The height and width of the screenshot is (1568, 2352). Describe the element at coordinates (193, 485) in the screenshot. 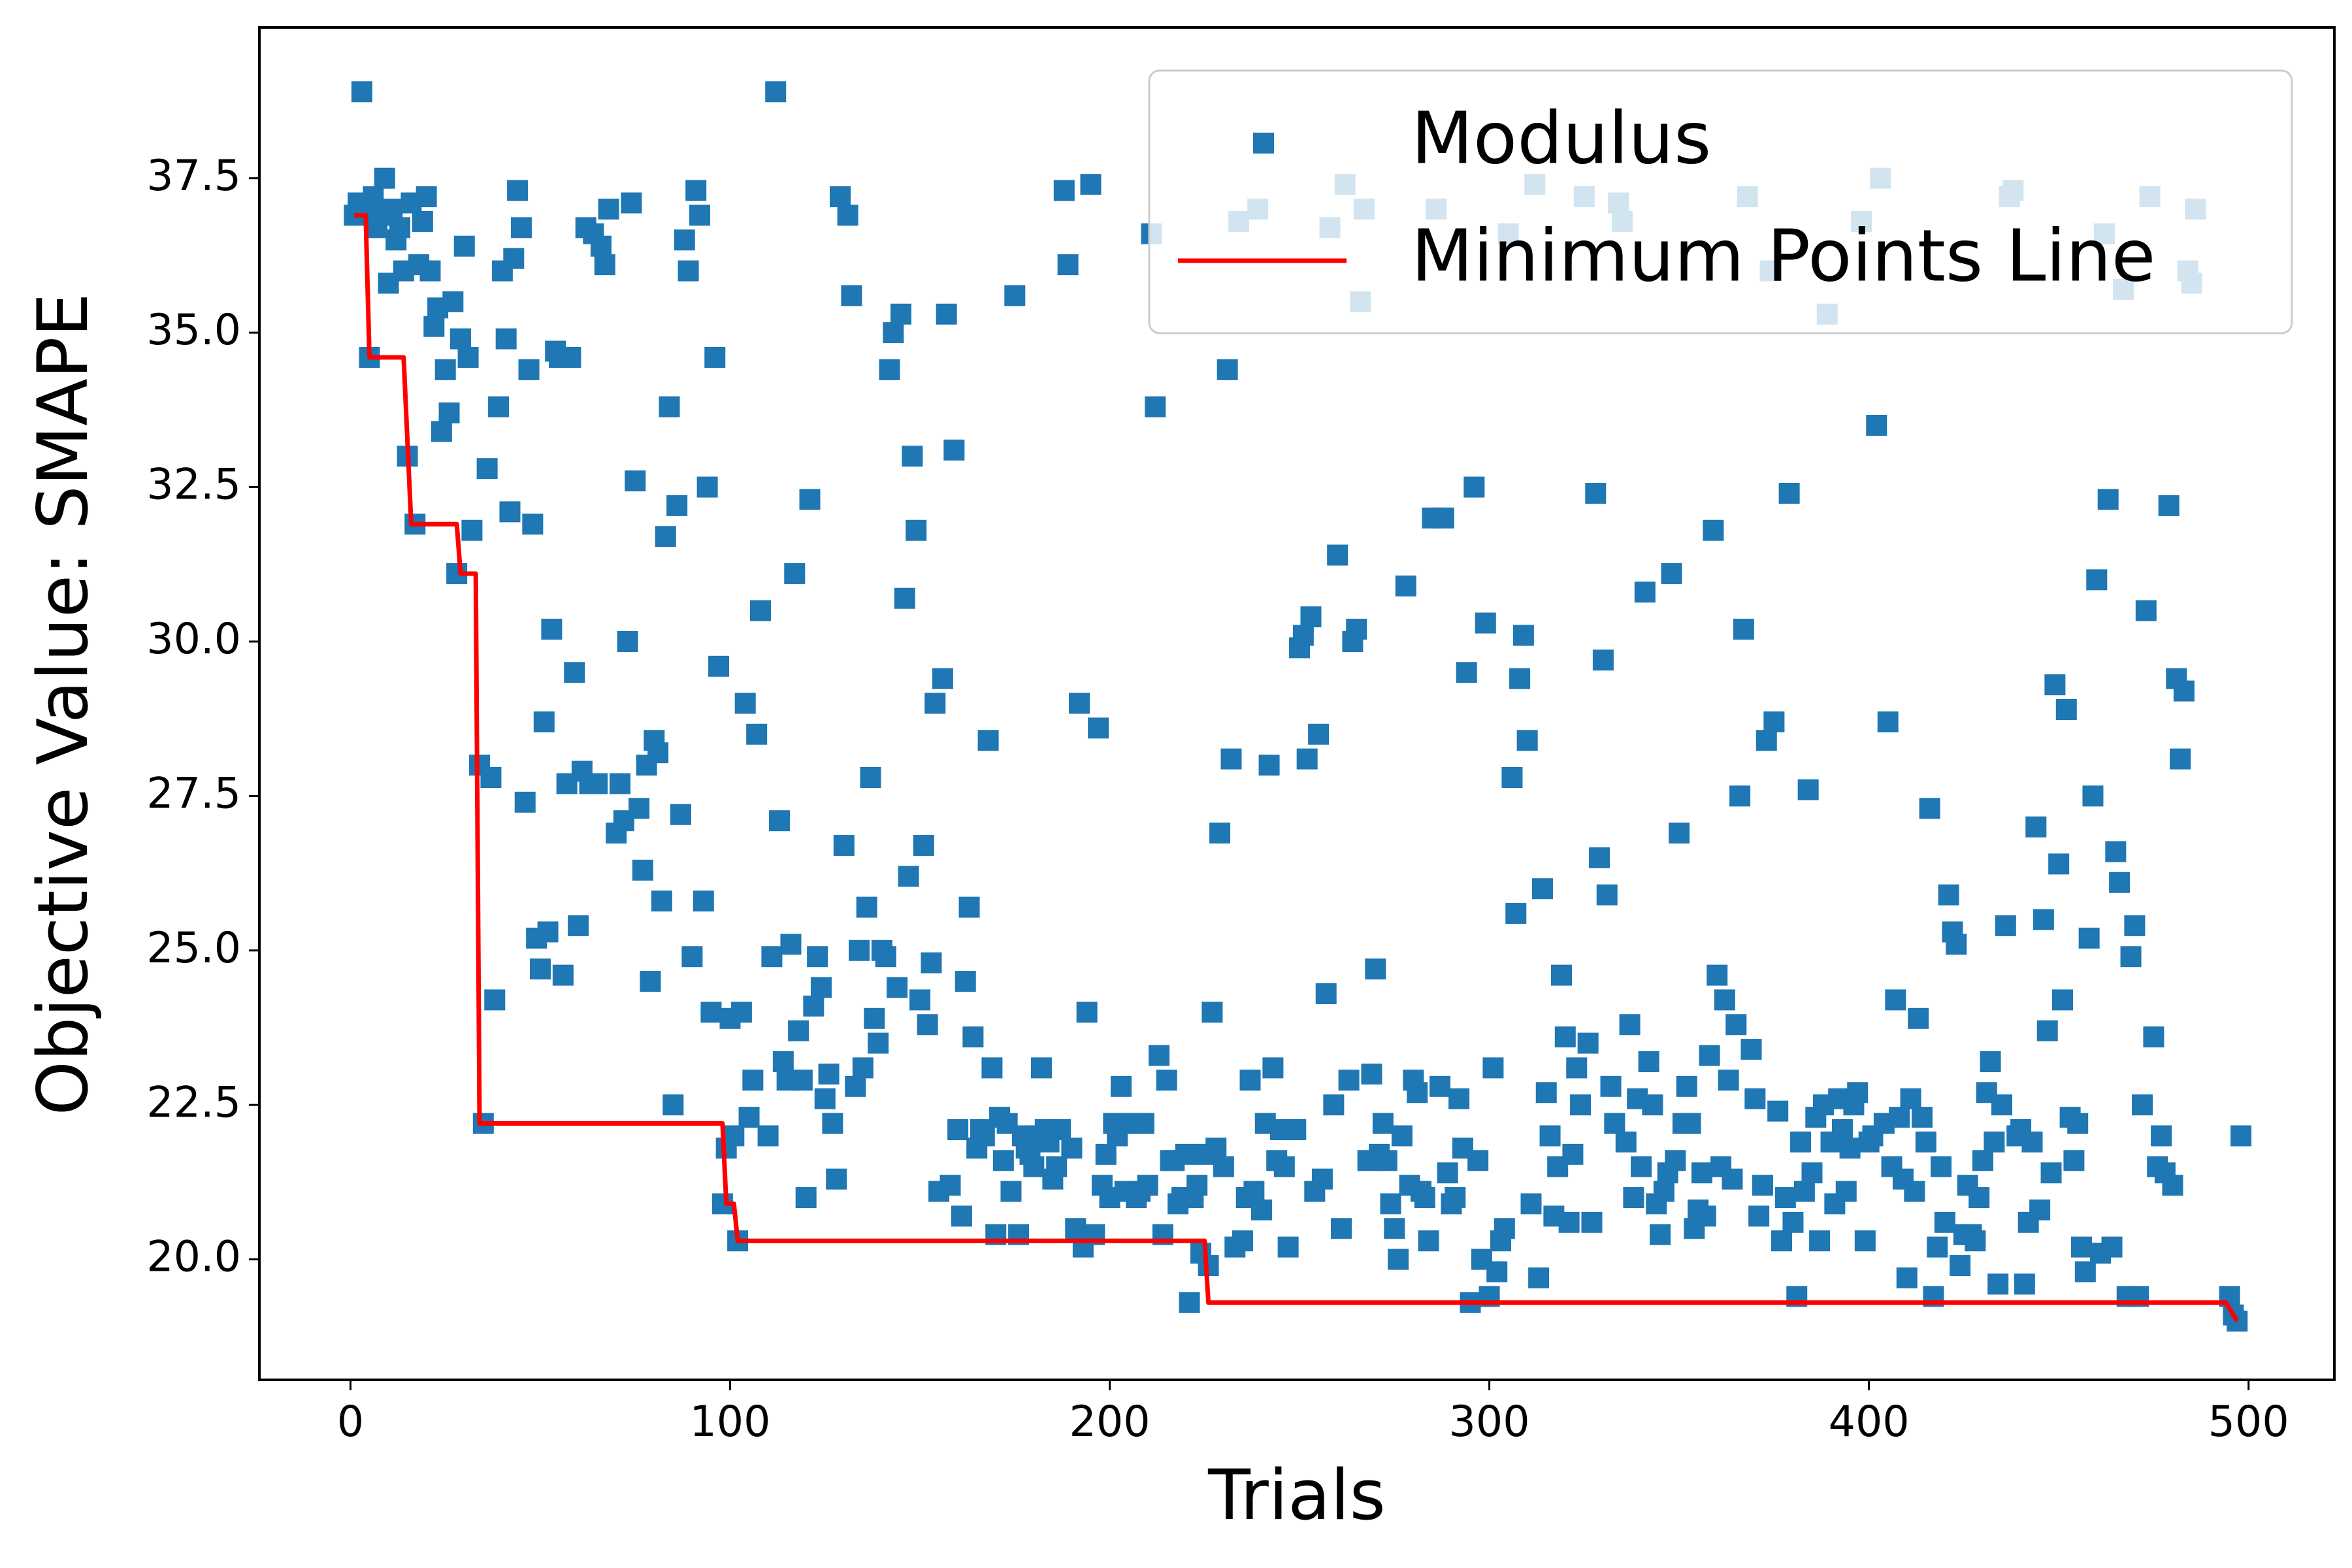

I see `y-tick-label: 32.5` at that location.